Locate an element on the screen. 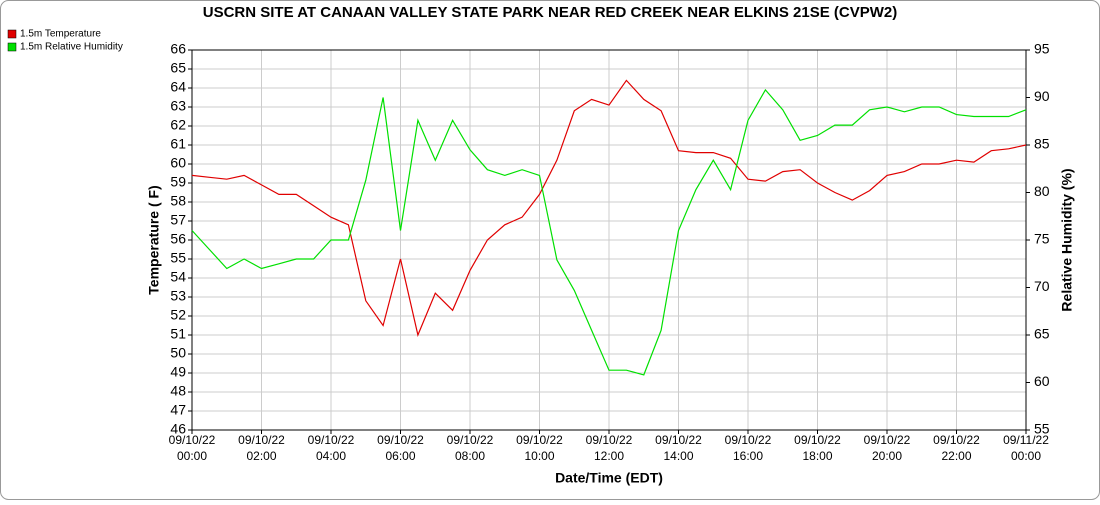 The height and width of the screenshot is (505, 1100). x-tick-label: 09/10/22 06:00 is located at coordinates (400, 448).